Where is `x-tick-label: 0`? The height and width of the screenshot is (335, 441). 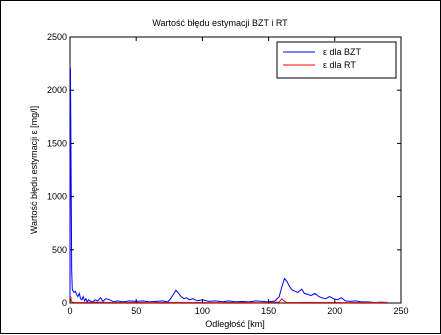
x-tick-label: 0 is located at coordinates (69, 311).